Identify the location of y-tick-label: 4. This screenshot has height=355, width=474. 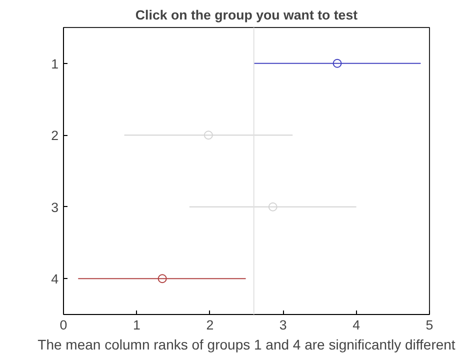
(55, 279).